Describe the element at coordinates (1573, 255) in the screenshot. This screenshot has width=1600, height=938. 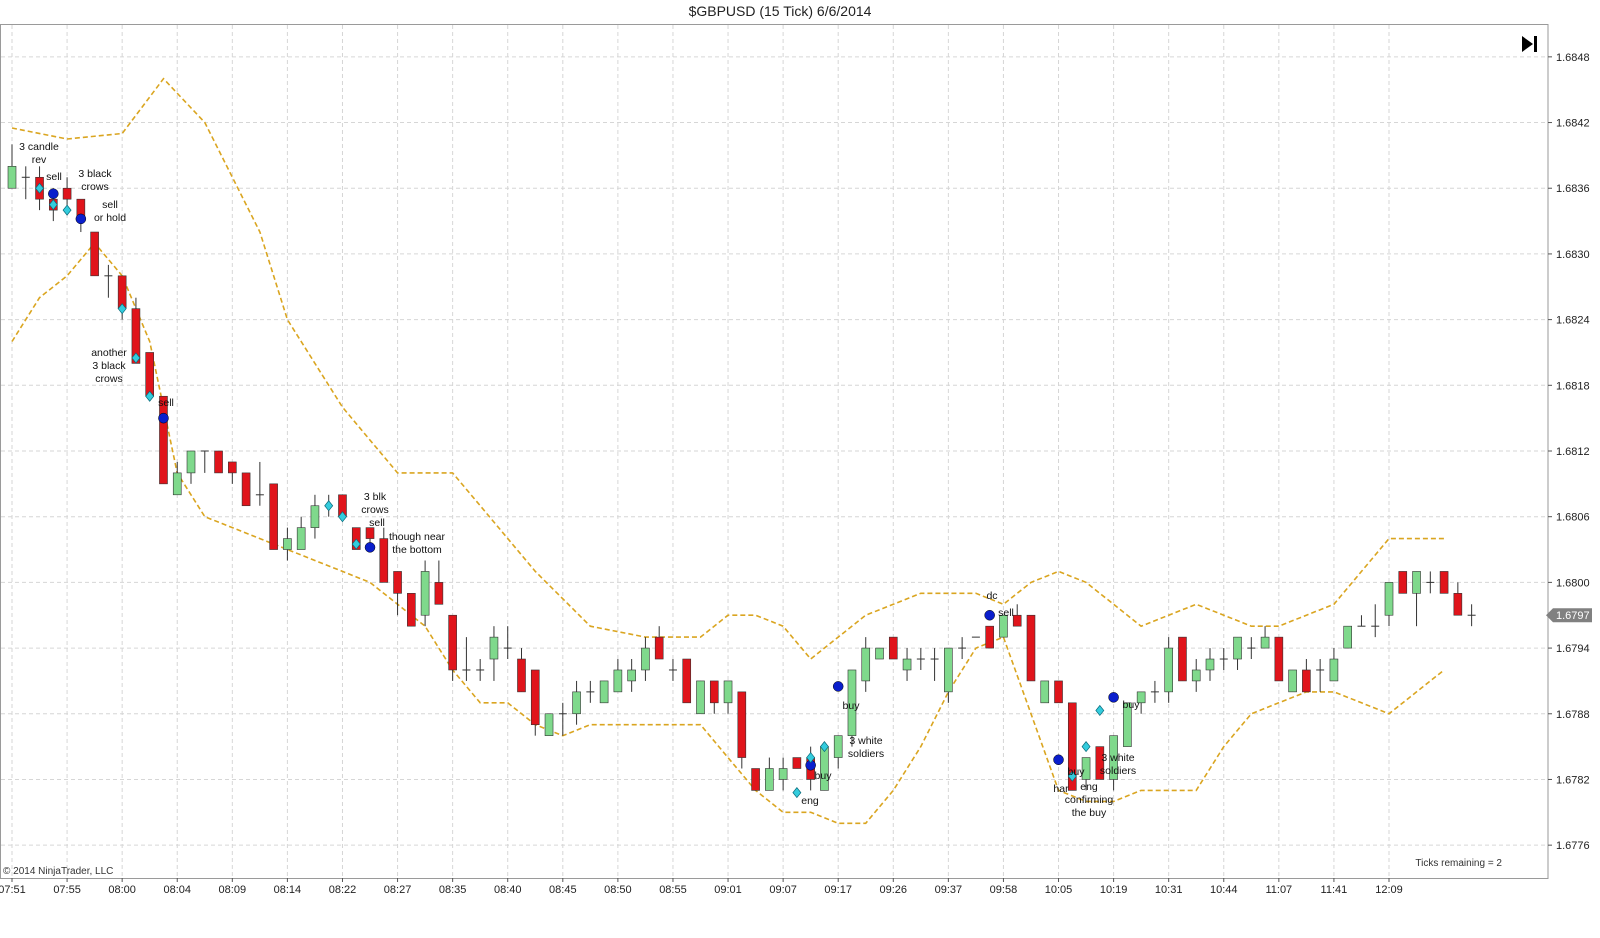
I see `y-tick-label: 1.6830` at that location.